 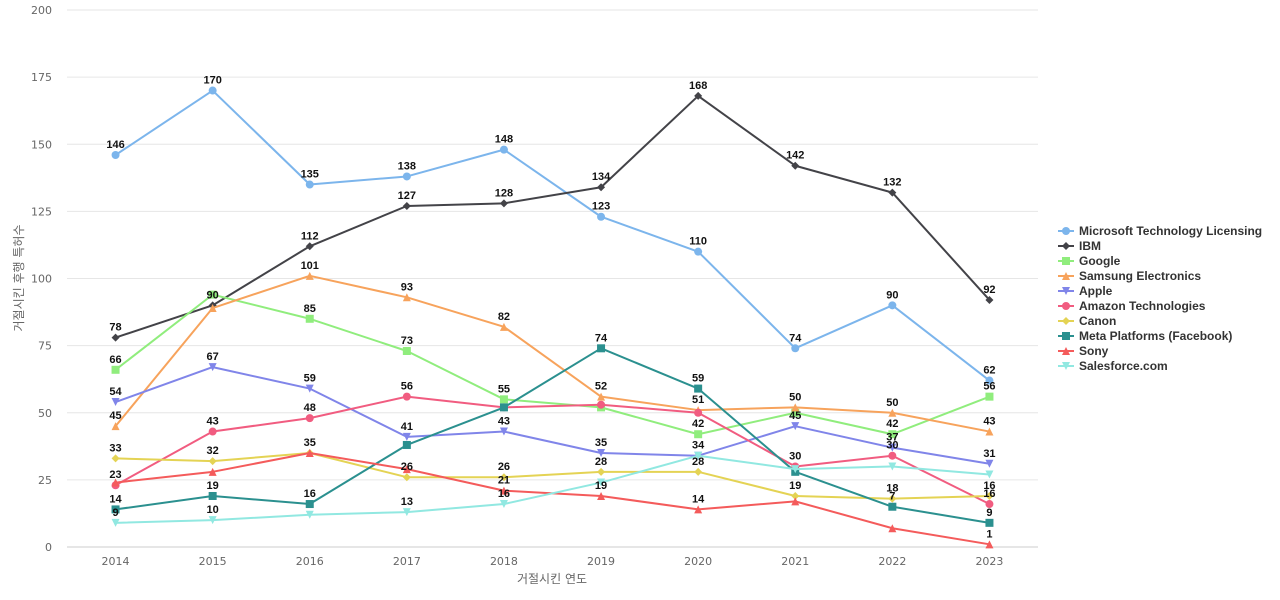 What do you see at coordinates (310, 408) in the screenshot?
I see `data-label: 48` at bounding box center [310, 408].